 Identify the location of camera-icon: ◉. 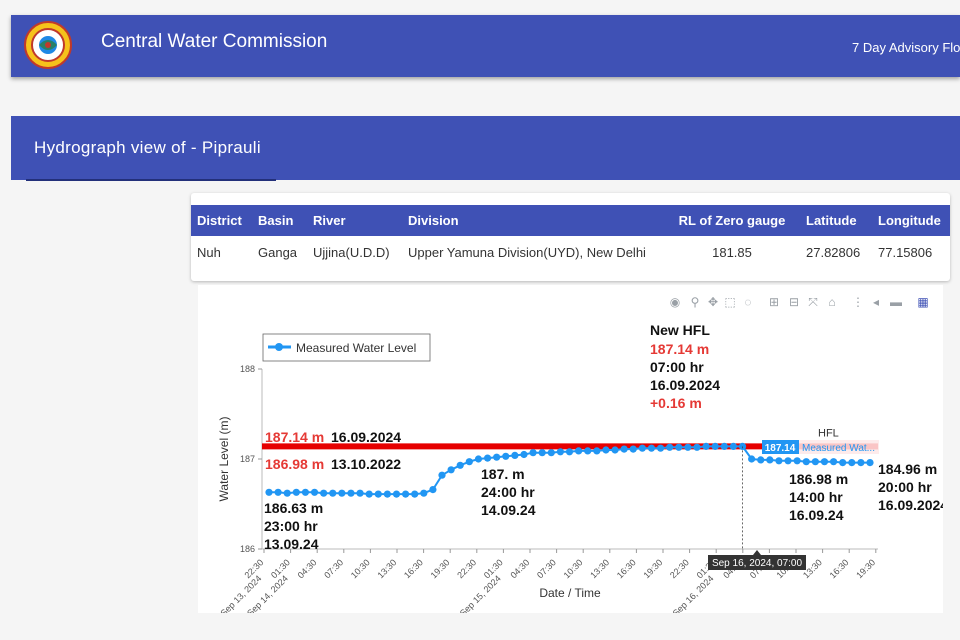
(675, 302).